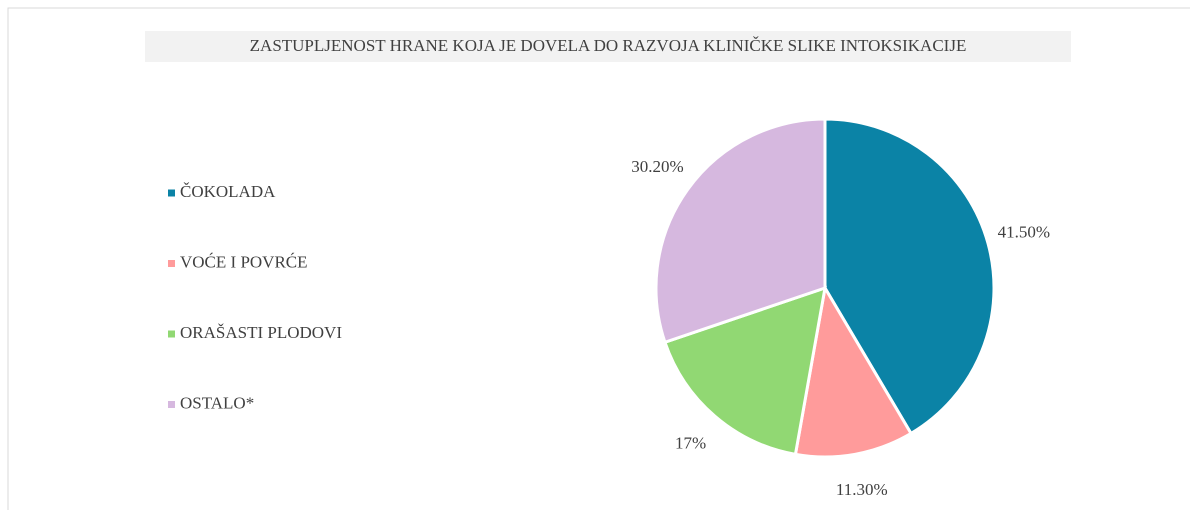 The image size is (1198, 515). Describe the element at coordinates (690, 442) in the screenshot. I see `data-label: 17%` at that location.